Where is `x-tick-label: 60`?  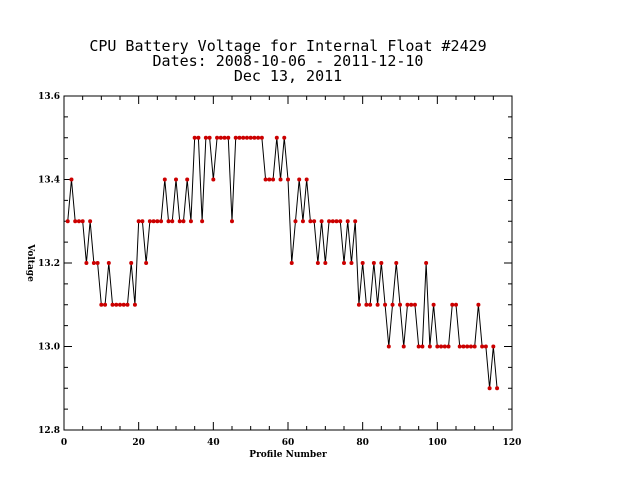 x-tick-label: 60 is located at coordinates (288, 443).